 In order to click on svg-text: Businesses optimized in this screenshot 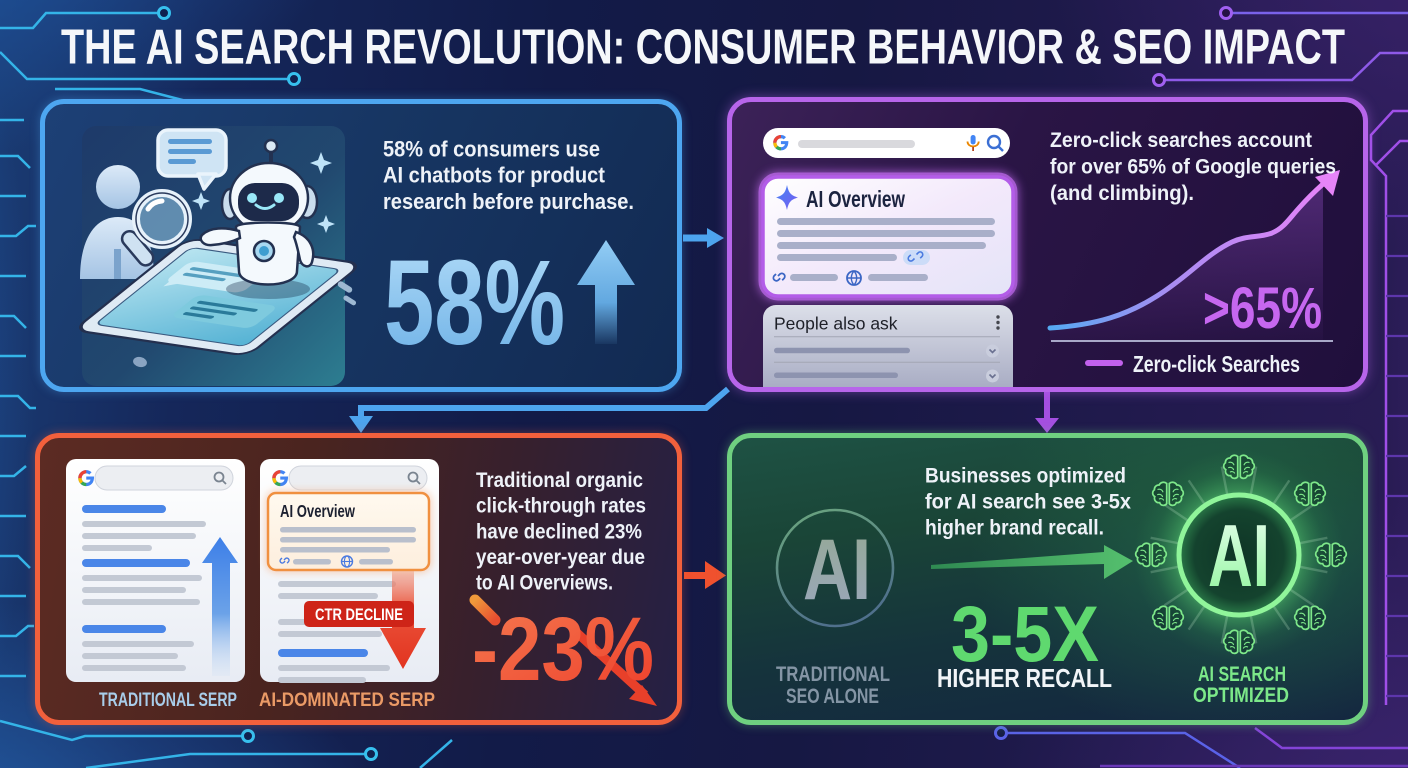, I will do `click(1025, 476)`.